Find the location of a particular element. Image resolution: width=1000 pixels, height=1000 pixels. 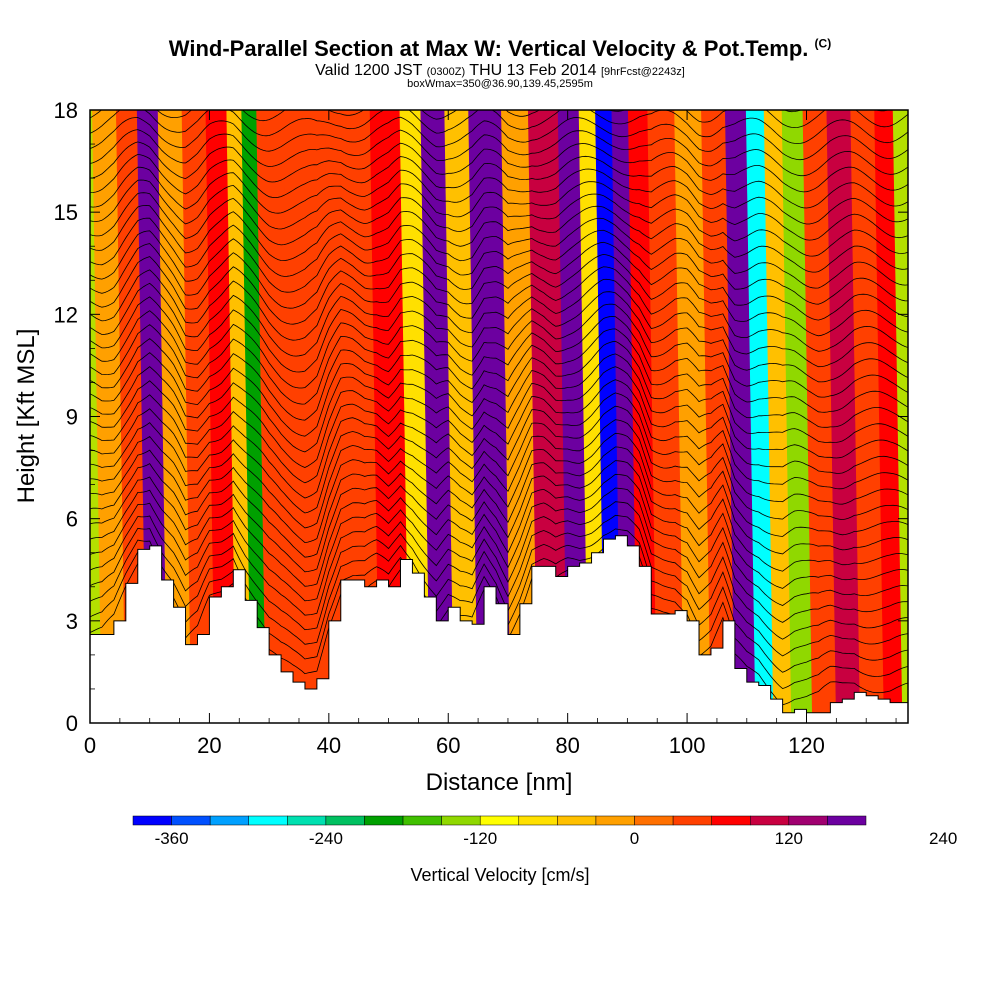

valid-date: THU 13 Feb 2014 is located at coordinates (533, 70).